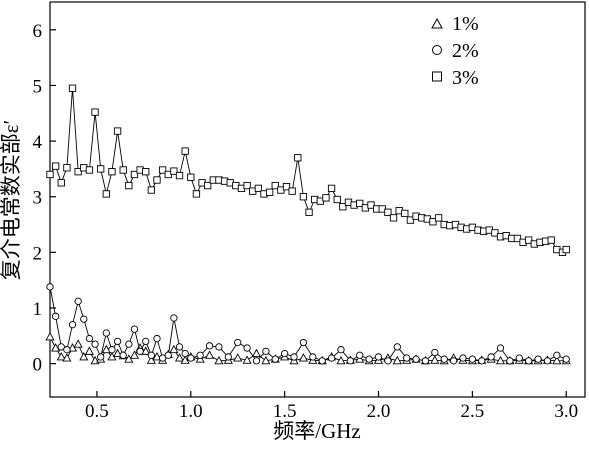 The width and height of the screenshot is (589, 449). I want to click on y-tick-label: 4, so click(38, 142).